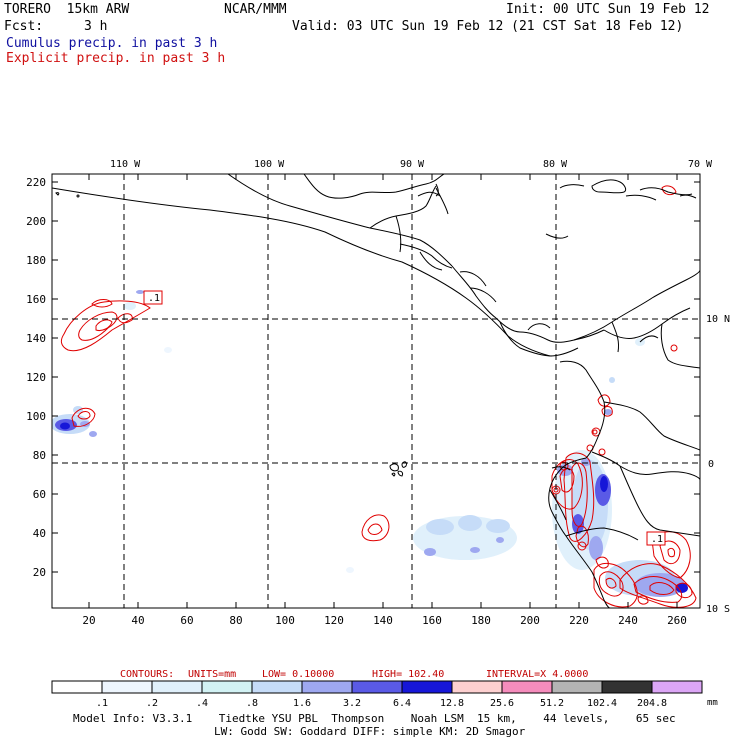 This screenshot has height=740, width=740. I want to click on contour-info-low: LOW= 0.10000, so click(298, 674).